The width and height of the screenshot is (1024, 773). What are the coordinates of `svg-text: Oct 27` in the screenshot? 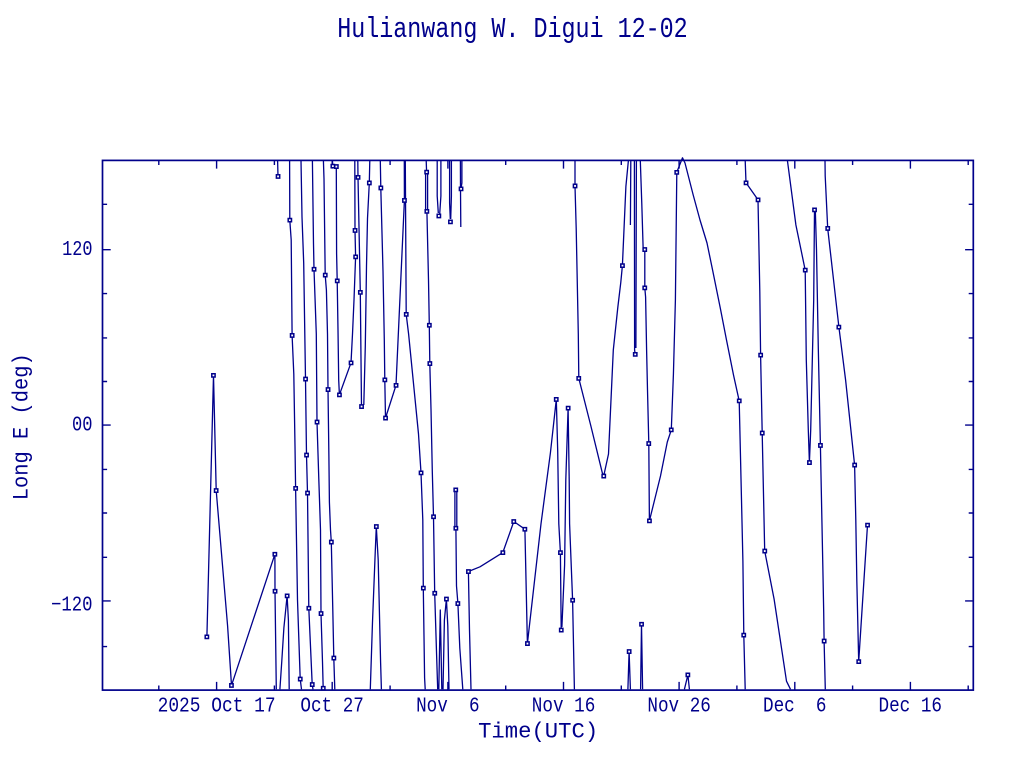 It's located at (332, 707).